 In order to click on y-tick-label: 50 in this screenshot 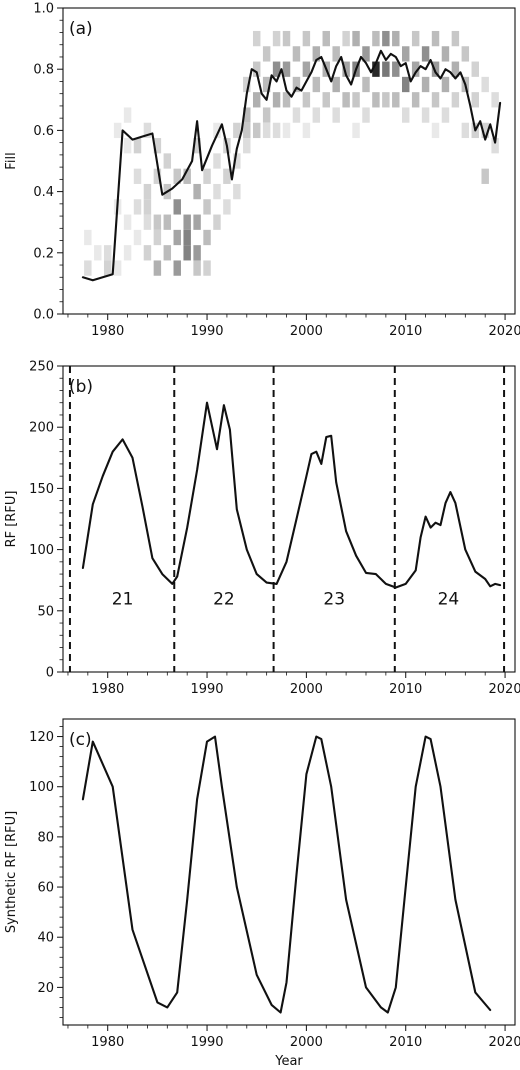, I will do `click(45, 611)`.